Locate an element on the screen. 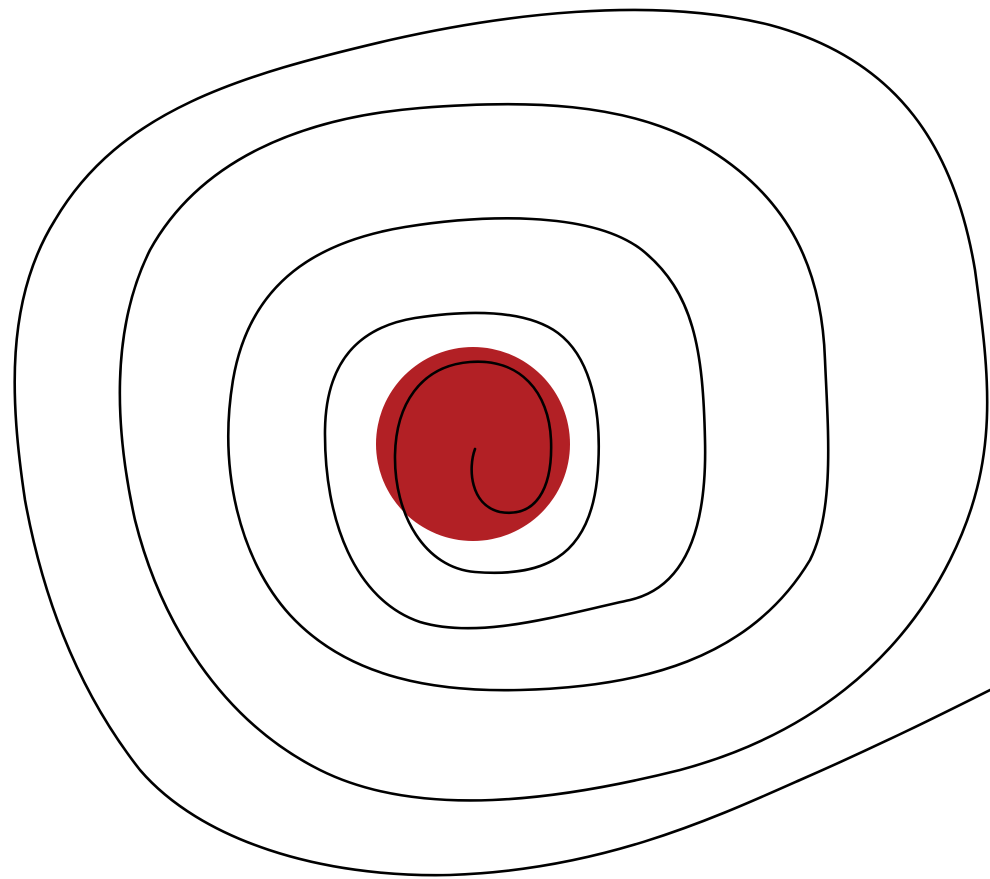  red-center-disc is located at coordinates (473, 444).